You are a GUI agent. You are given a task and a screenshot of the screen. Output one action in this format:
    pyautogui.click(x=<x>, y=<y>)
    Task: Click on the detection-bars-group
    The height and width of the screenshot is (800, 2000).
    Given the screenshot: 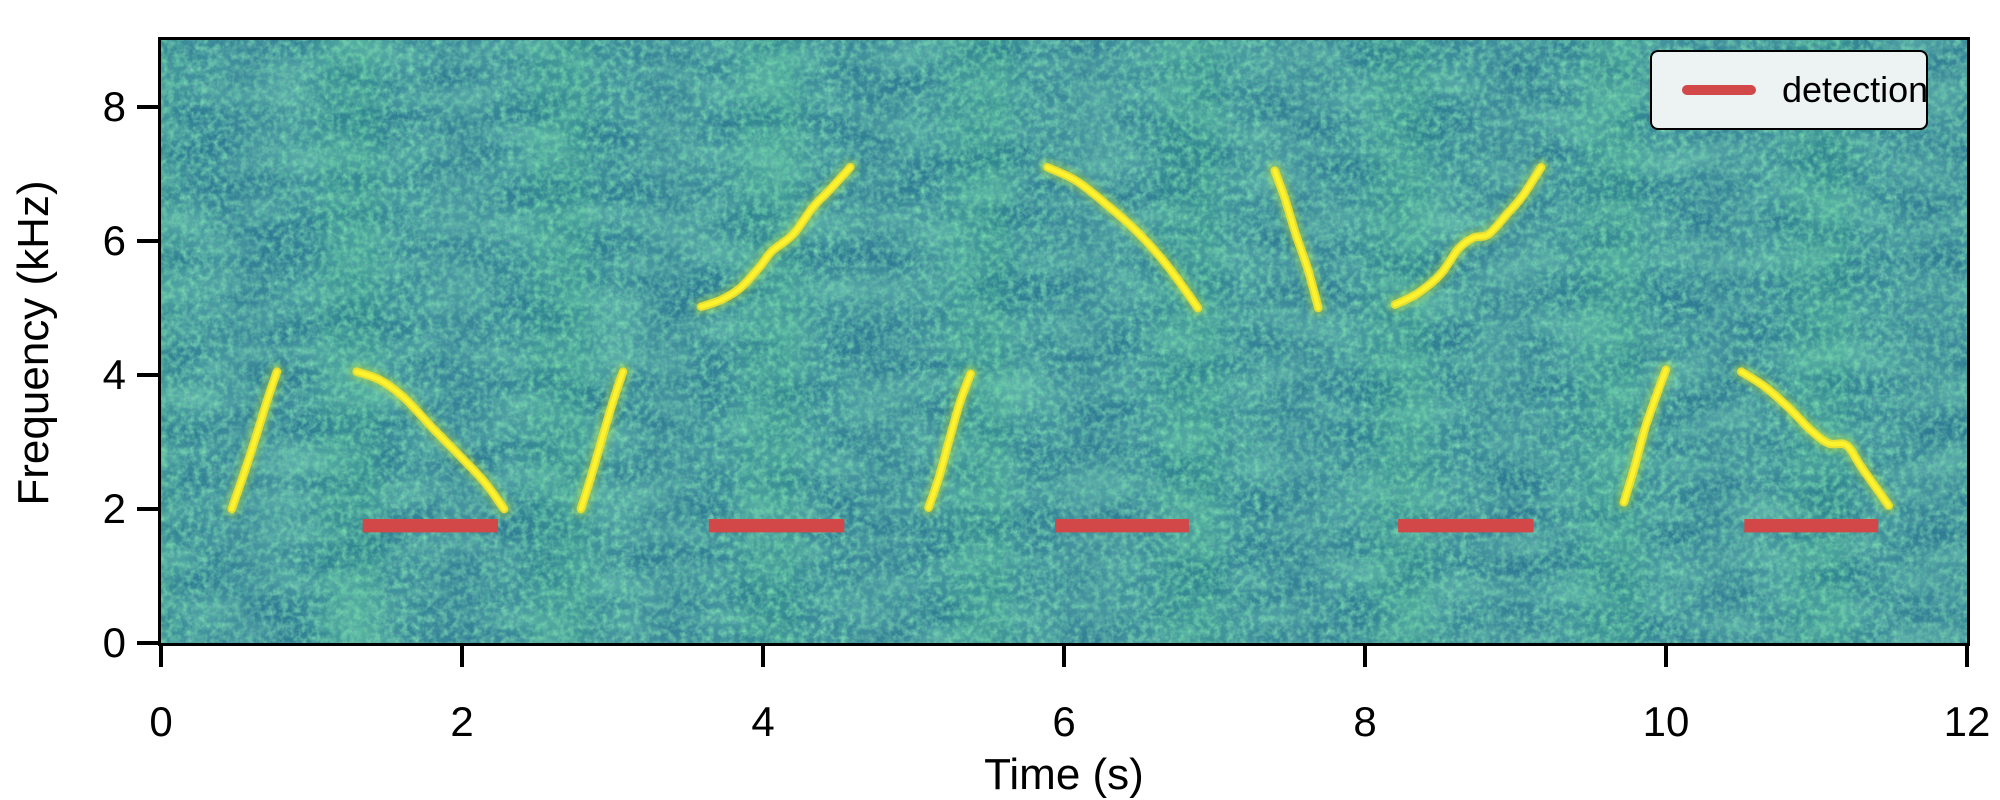 What is the action you would take?
    pyautogui.click(x=1120, y=526)
    